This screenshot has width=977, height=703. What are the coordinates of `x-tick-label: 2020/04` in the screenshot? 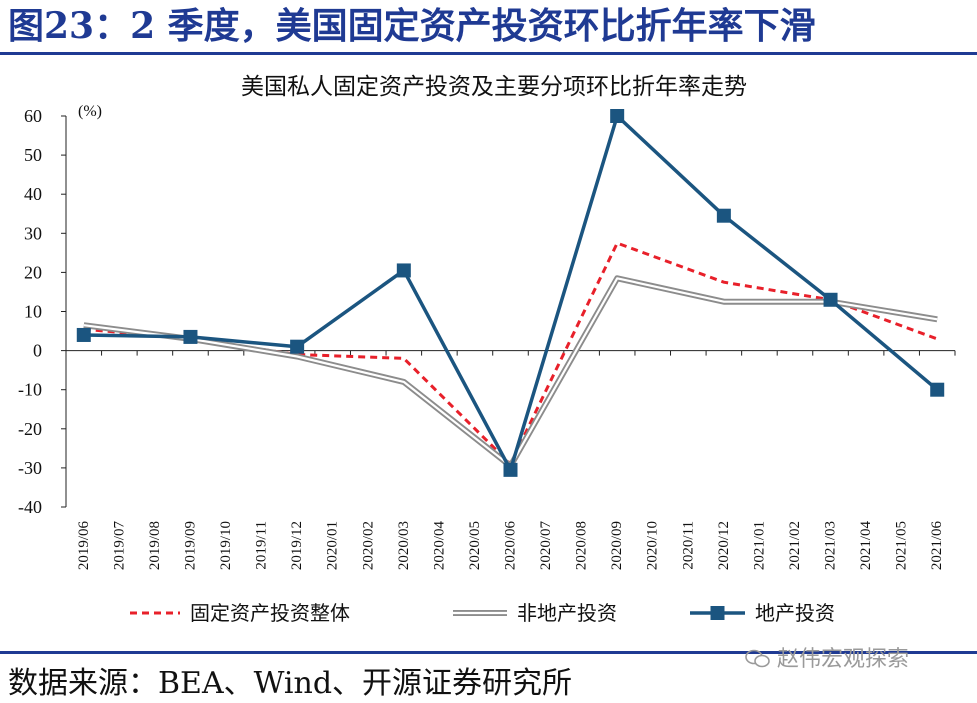 It's located at (439, 546).